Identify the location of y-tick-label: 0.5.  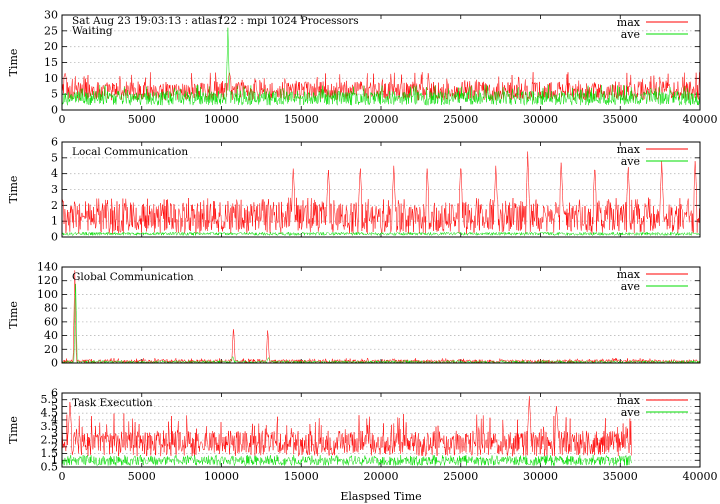
(50, 467).